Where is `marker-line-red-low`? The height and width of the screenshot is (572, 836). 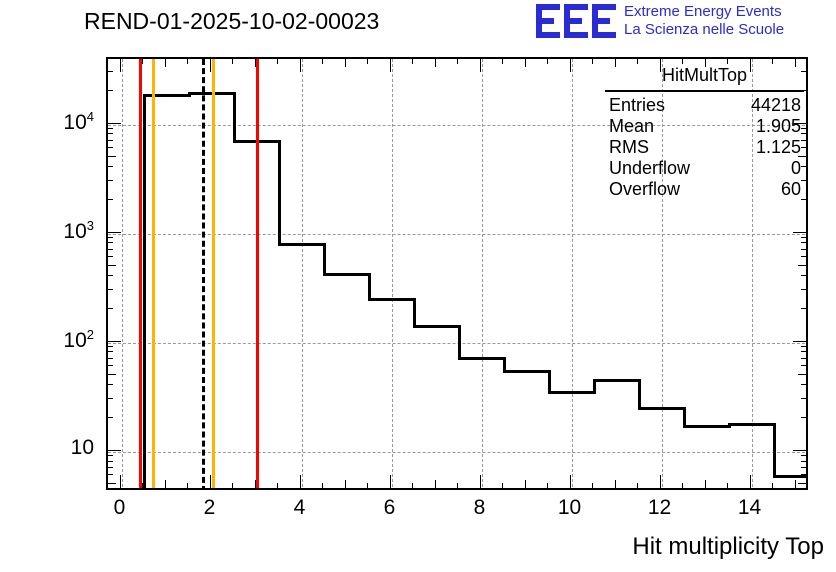 marker-line-red-low is located at coordinates (140, 273).